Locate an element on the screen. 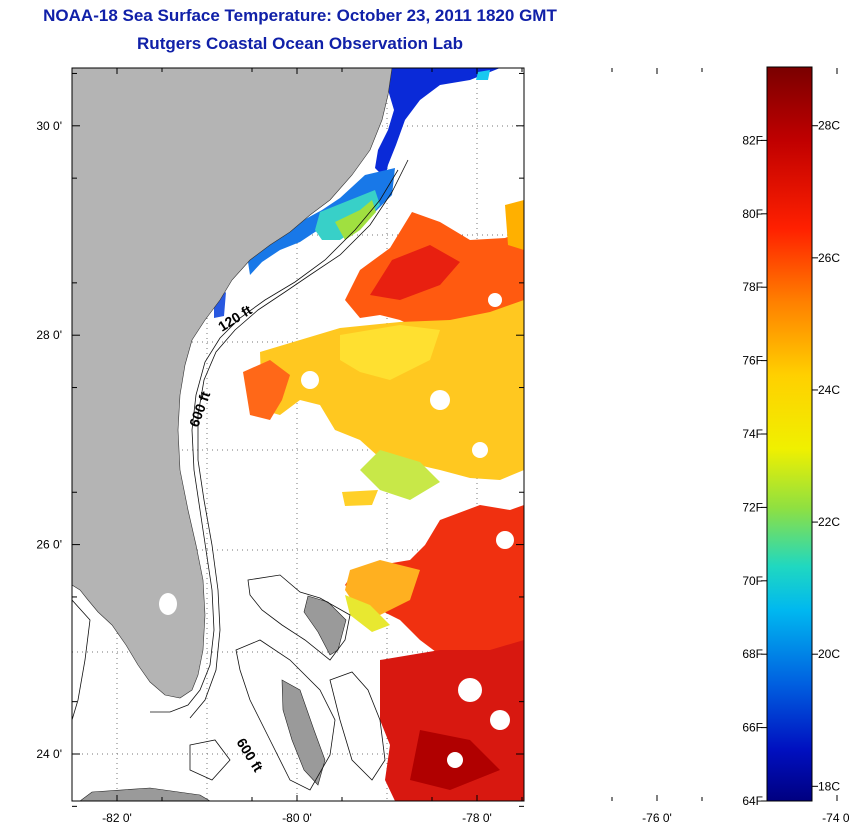 The height and width of the screenshot is (832, 849). y-tick-label: 24 0' is located at coordinates (49, 754).